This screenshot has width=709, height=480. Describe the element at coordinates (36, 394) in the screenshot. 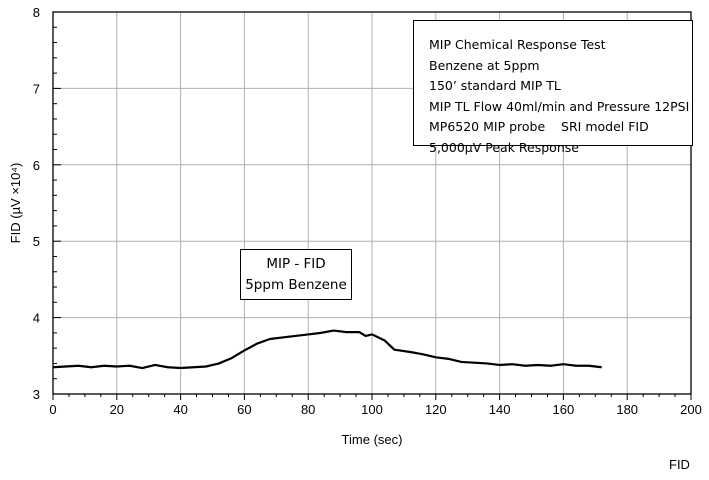

I see `y-tick-label: 3` at that location.